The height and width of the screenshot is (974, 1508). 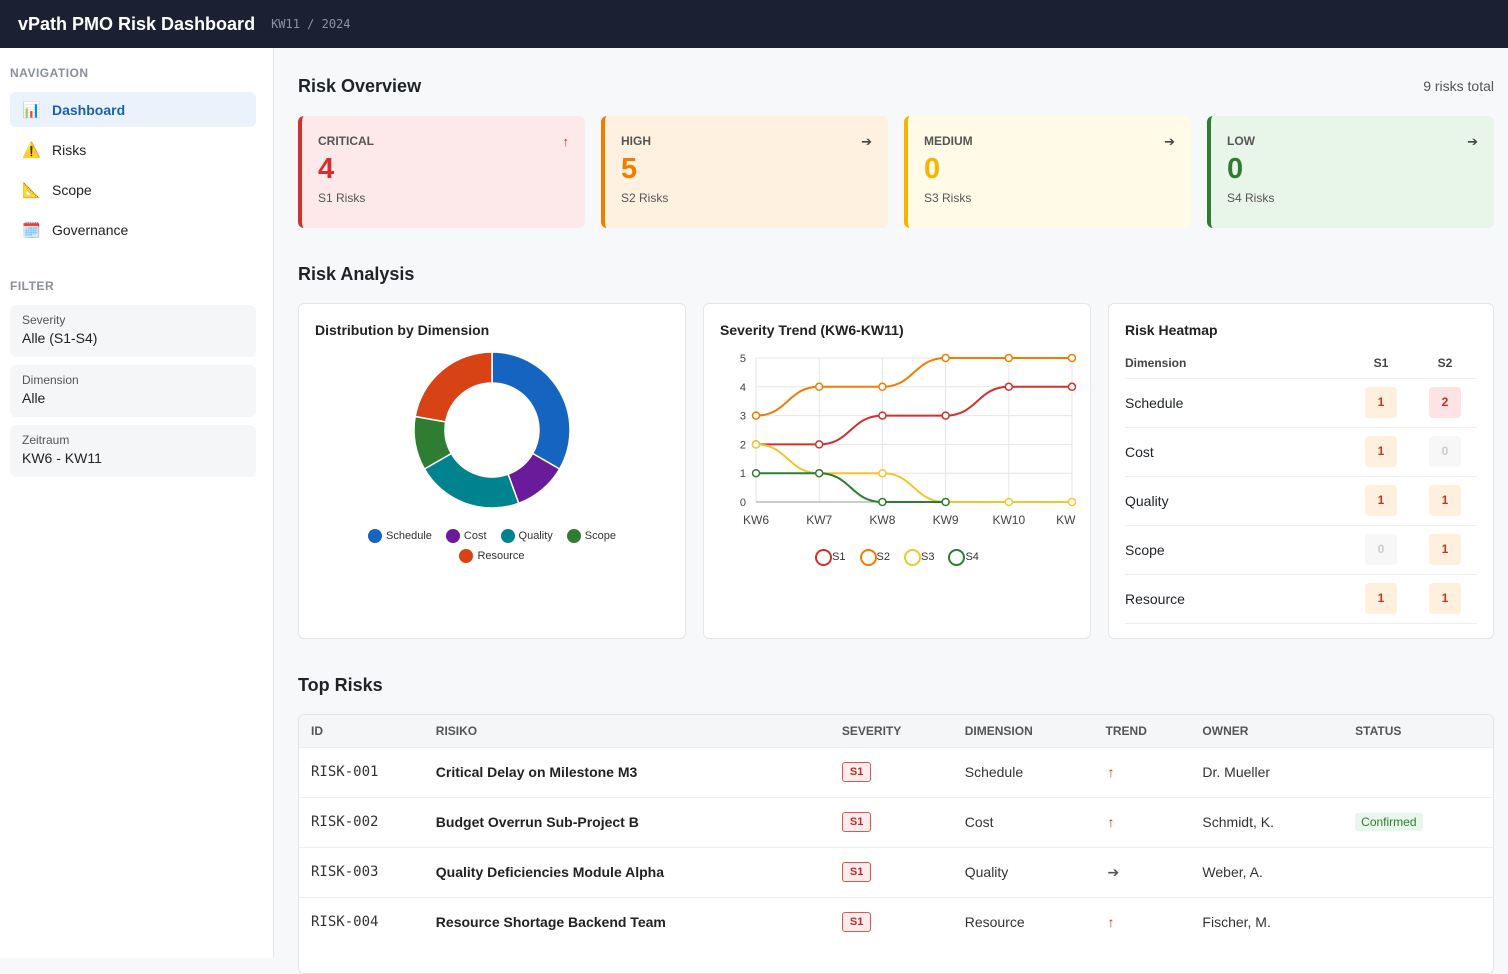 What do you see at coordinates (72, 189) in the screenshot?
I see `nav-item-label: Scope` at bounding box center [72, 189].